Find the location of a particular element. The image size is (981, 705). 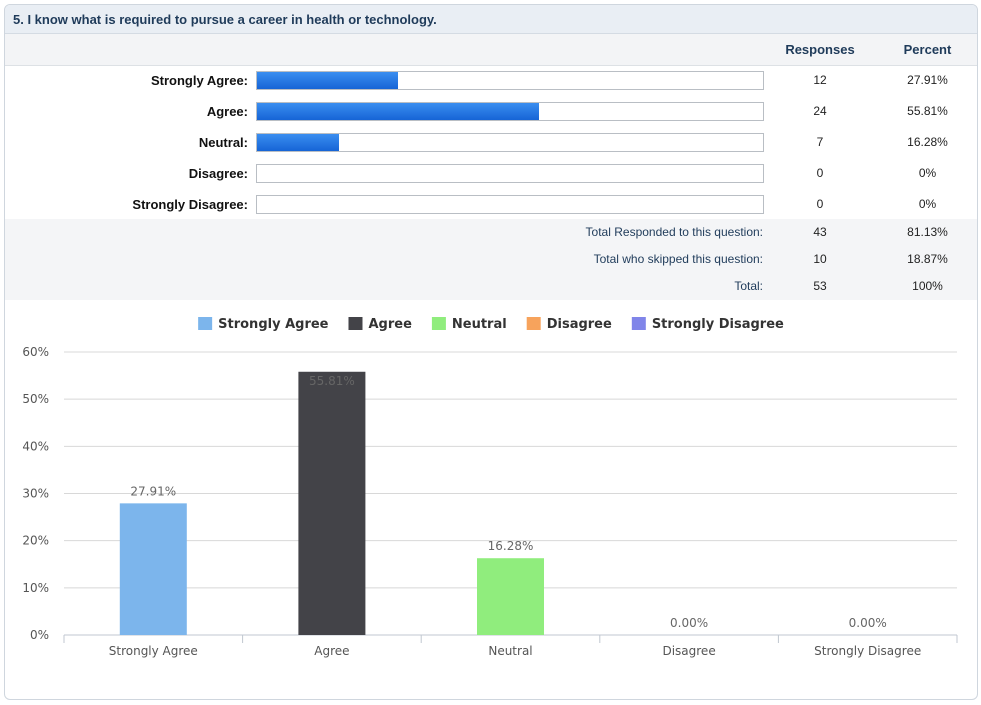

y-tick-label: 30% is located at coordinates (35, 494).